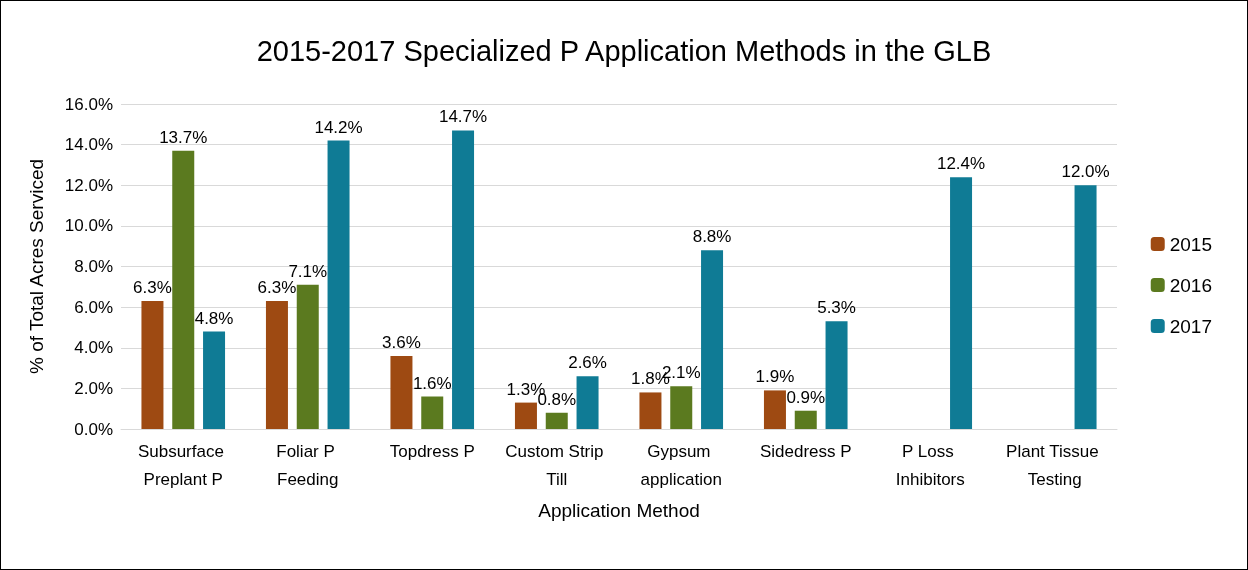 The height and width of the screenshot is (570, 1248). I want to click on x-axis-title: Application Method, so click(619, 510).